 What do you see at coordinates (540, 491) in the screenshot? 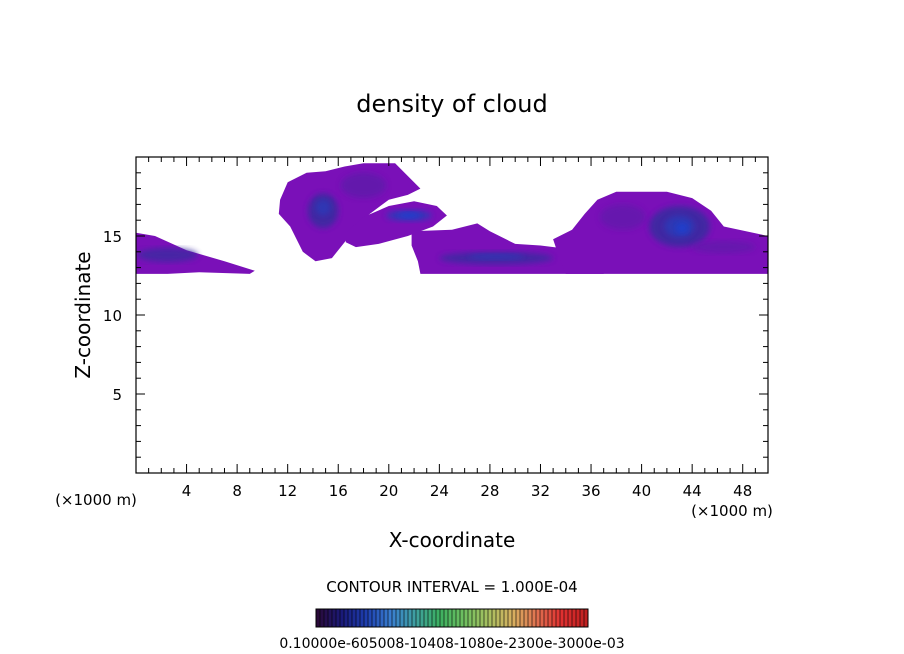
I see `x-tick-label: 32` at bounding box center [540, 491].